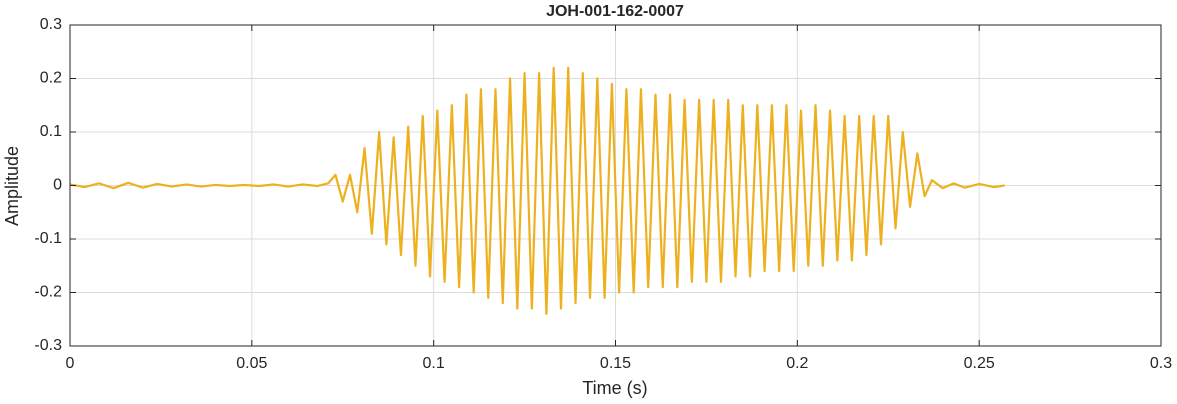 Image resolution: width=1177 pixels, height=404 pixels. I want to click on y-tick-label: -0.2, so click(48, 292).